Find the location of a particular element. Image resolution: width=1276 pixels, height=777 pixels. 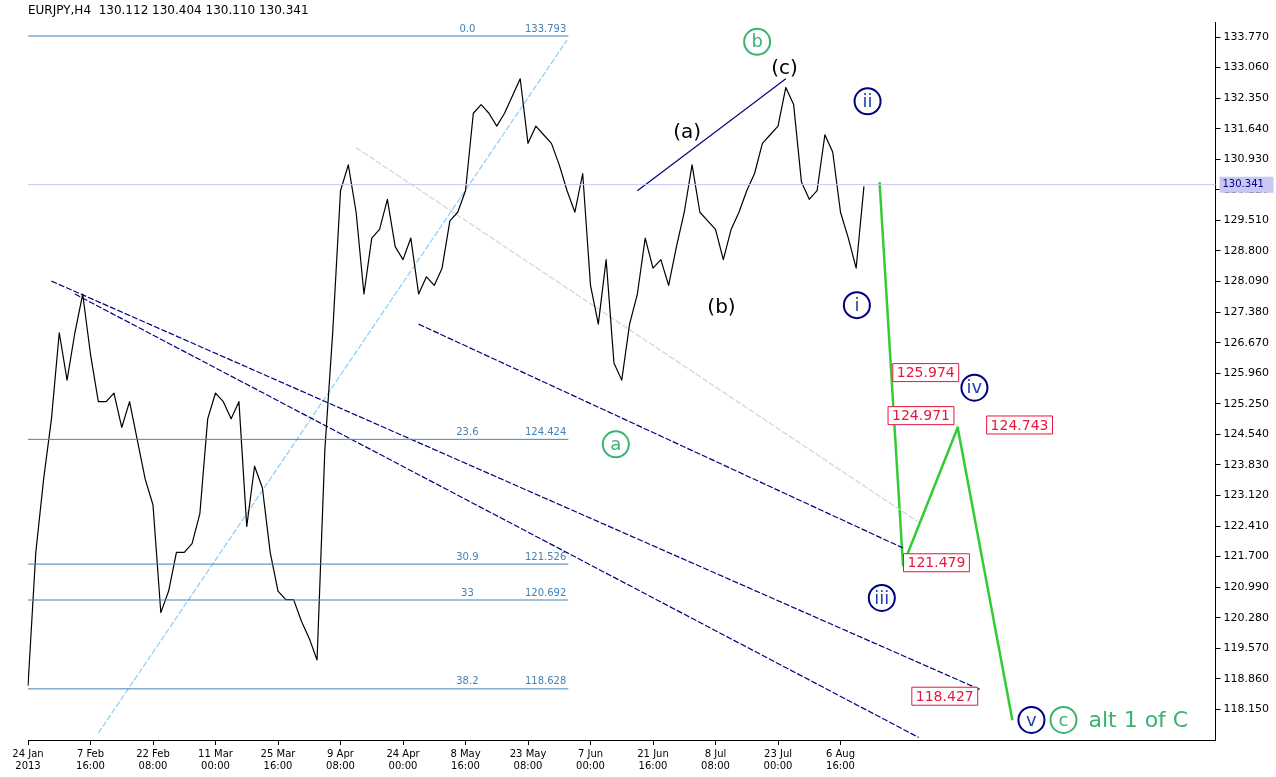

x-tick-label: 25 Mar 16:00 is located at coordinates (278, 759).